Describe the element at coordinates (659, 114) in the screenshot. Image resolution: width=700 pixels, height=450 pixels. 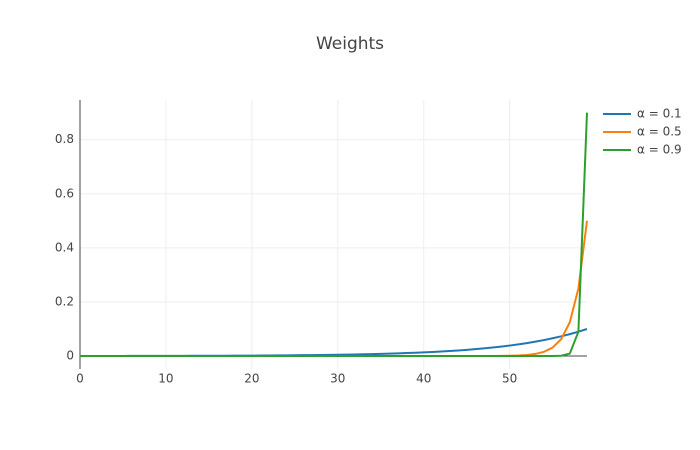
I see `legend-label: α = 0.1` at that location.